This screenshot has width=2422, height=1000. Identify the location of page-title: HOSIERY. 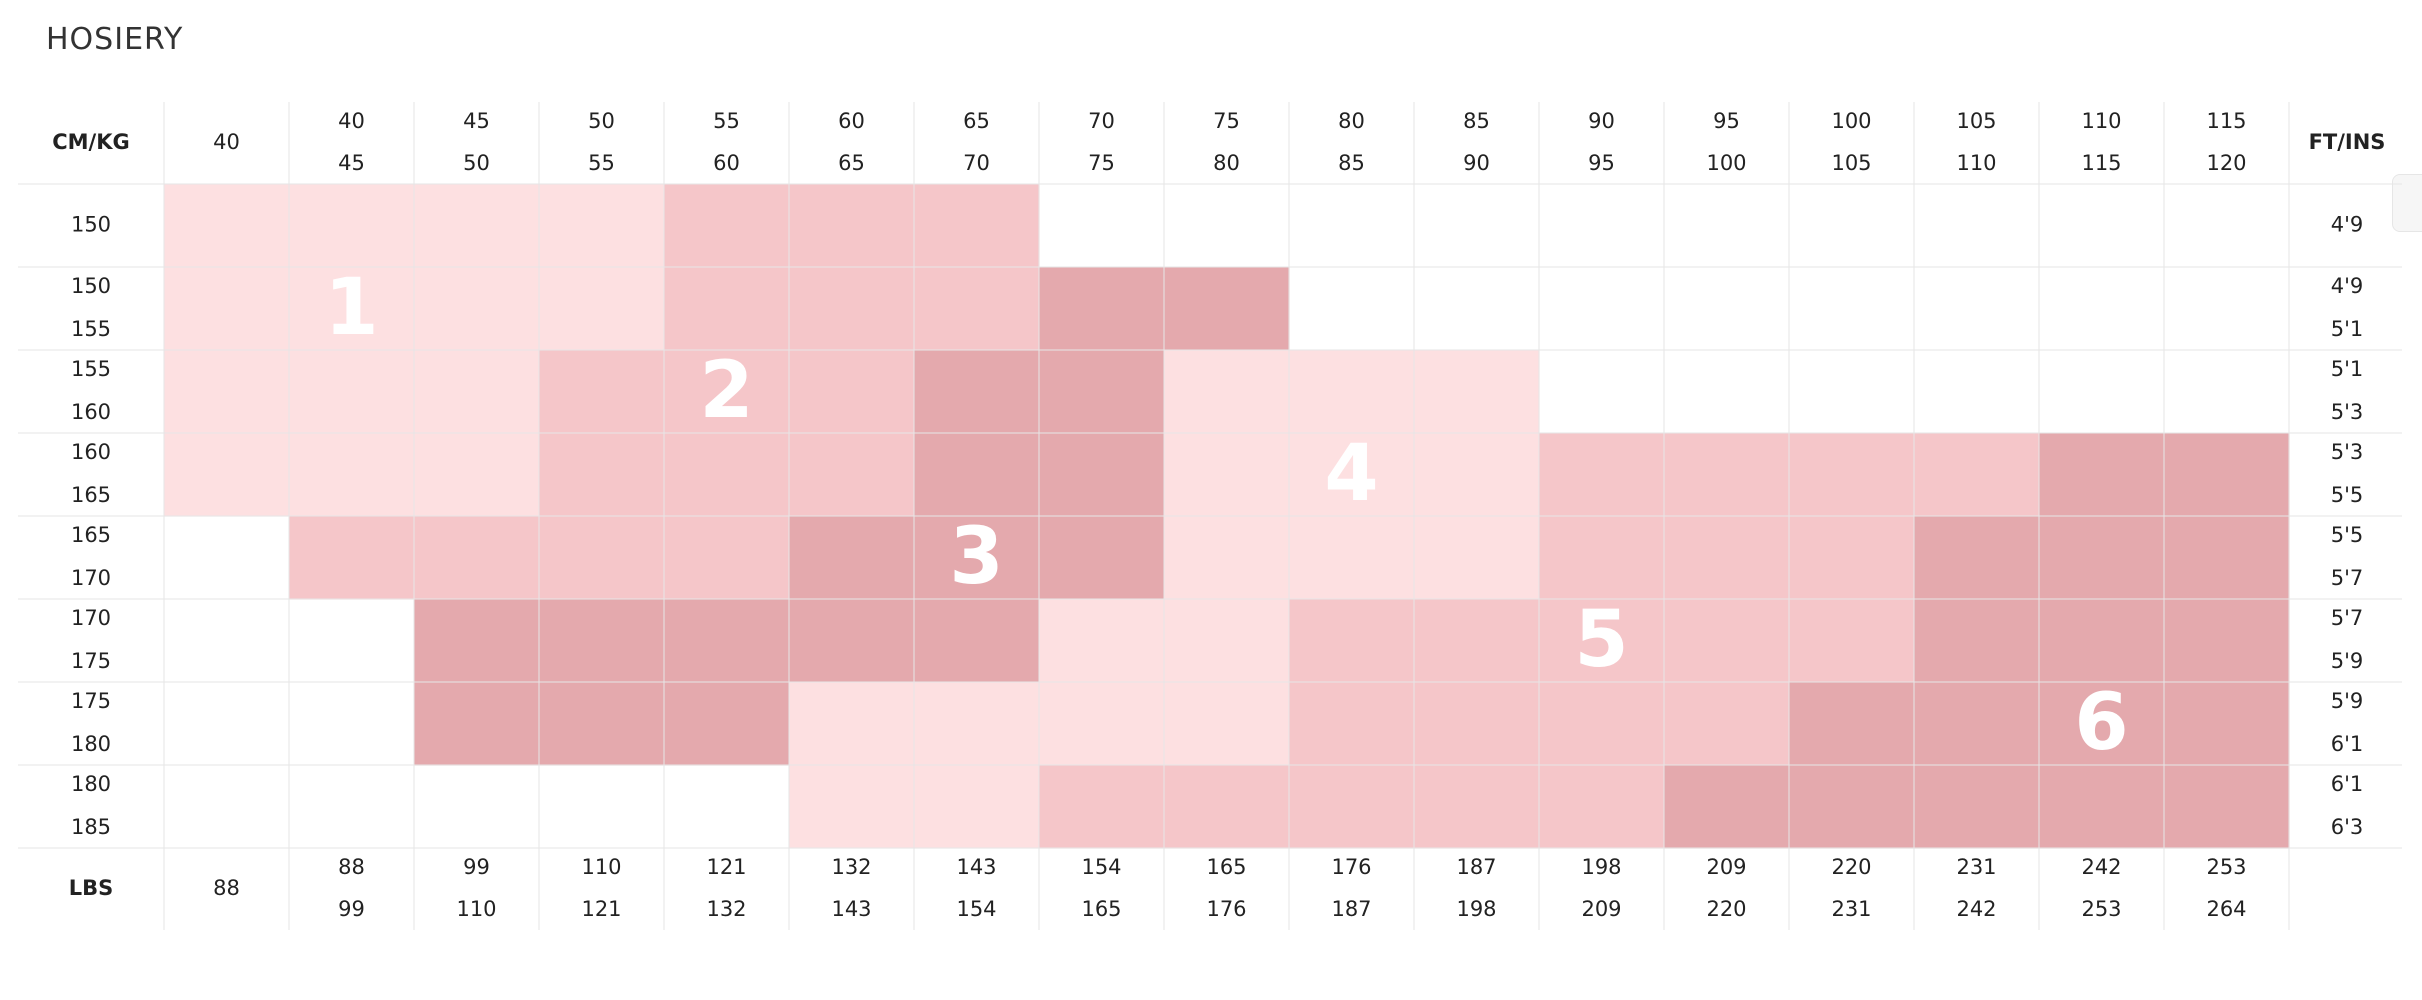
(115, 39).